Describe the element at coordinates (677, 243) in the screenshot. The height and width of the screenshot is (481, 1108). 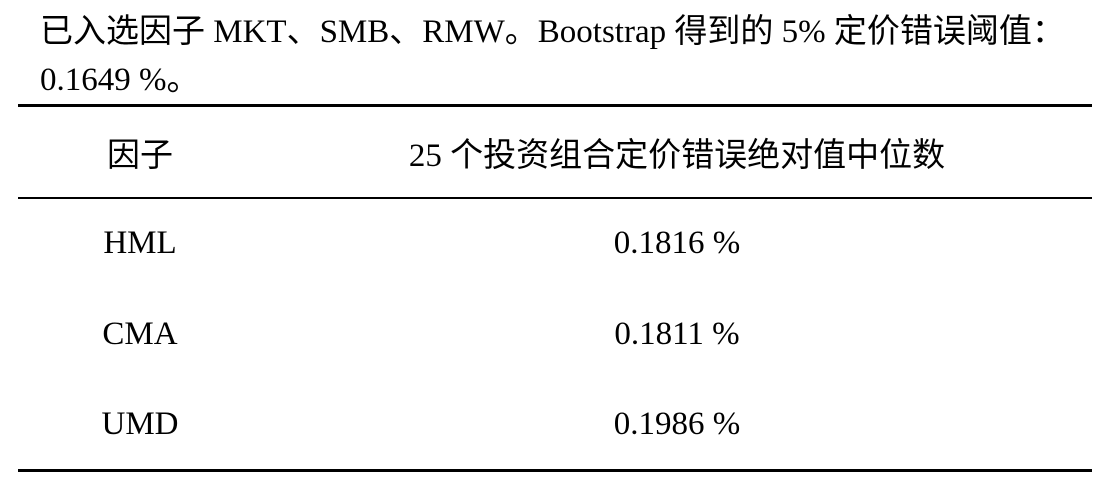
I see `cell: 0.1816 %` at that location.